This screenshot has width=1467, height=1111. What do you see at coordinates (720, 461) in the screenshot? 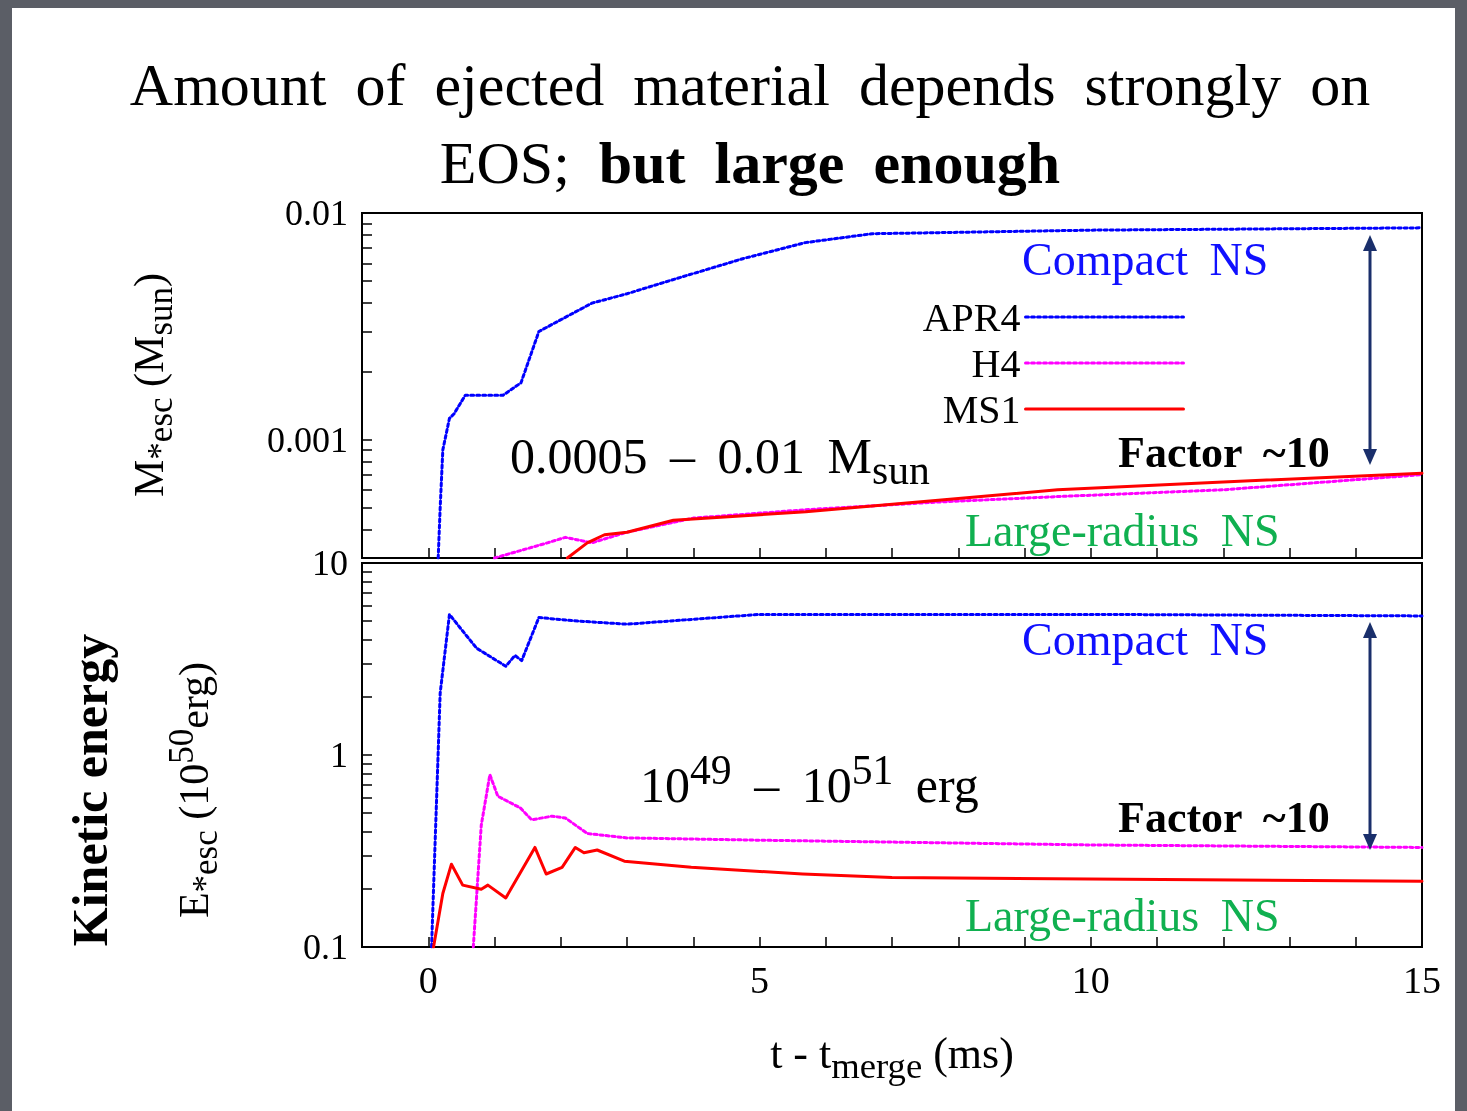
I see `annotation: 0.0005 – 0.01 M$_{sun}$` at bounding box center [720, 461].